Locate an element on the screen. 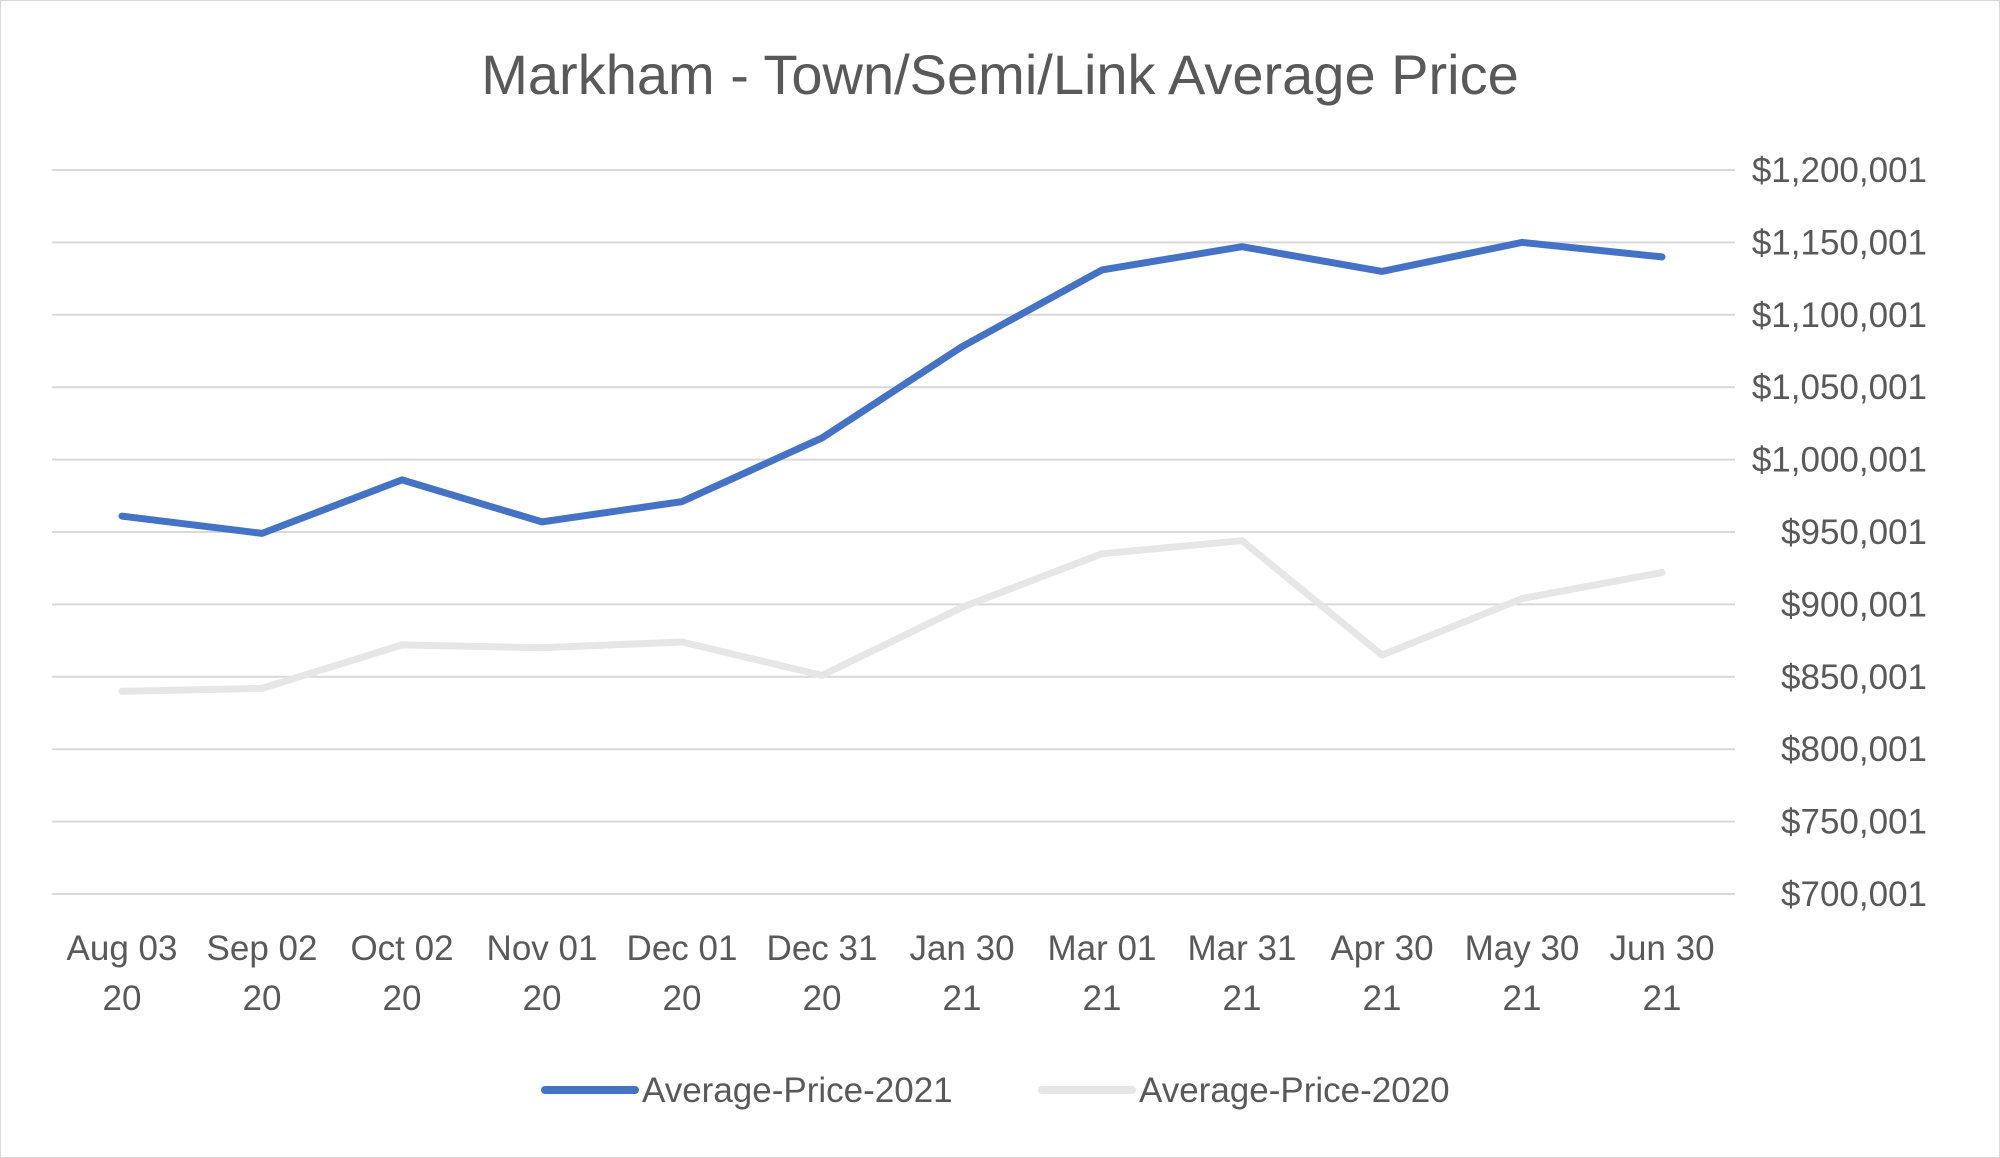 The height and width of the screenshot is (1158, 2000). y-tick-label: $1,100,001 is located at coordinates (1839, 315).